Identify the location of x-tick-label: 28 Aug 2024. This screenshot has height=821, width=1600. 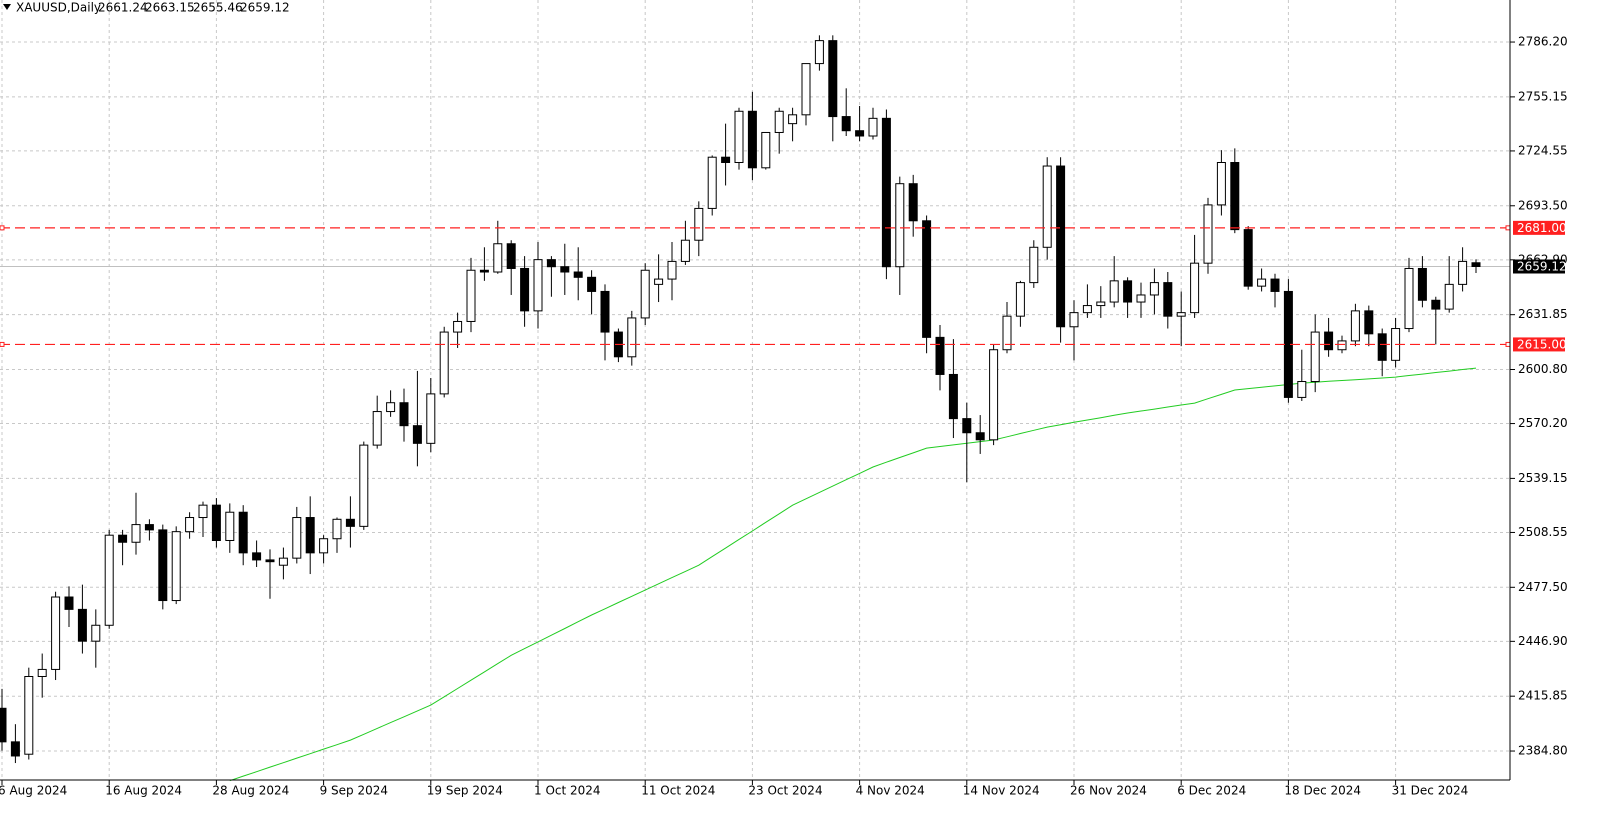
(250, 791).